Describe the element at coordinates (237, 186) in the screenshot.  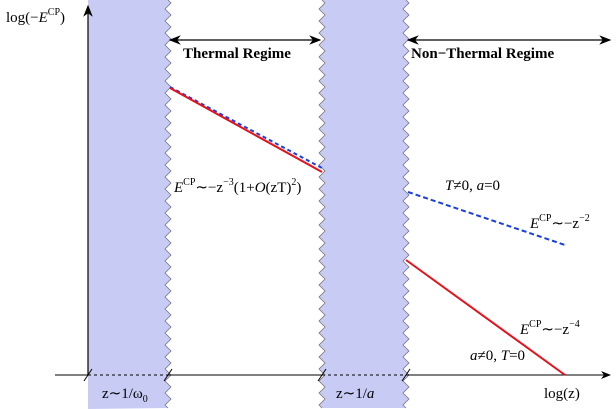
I see `formula: ECP∼−z−3(1+O(zT)2)` at that location.